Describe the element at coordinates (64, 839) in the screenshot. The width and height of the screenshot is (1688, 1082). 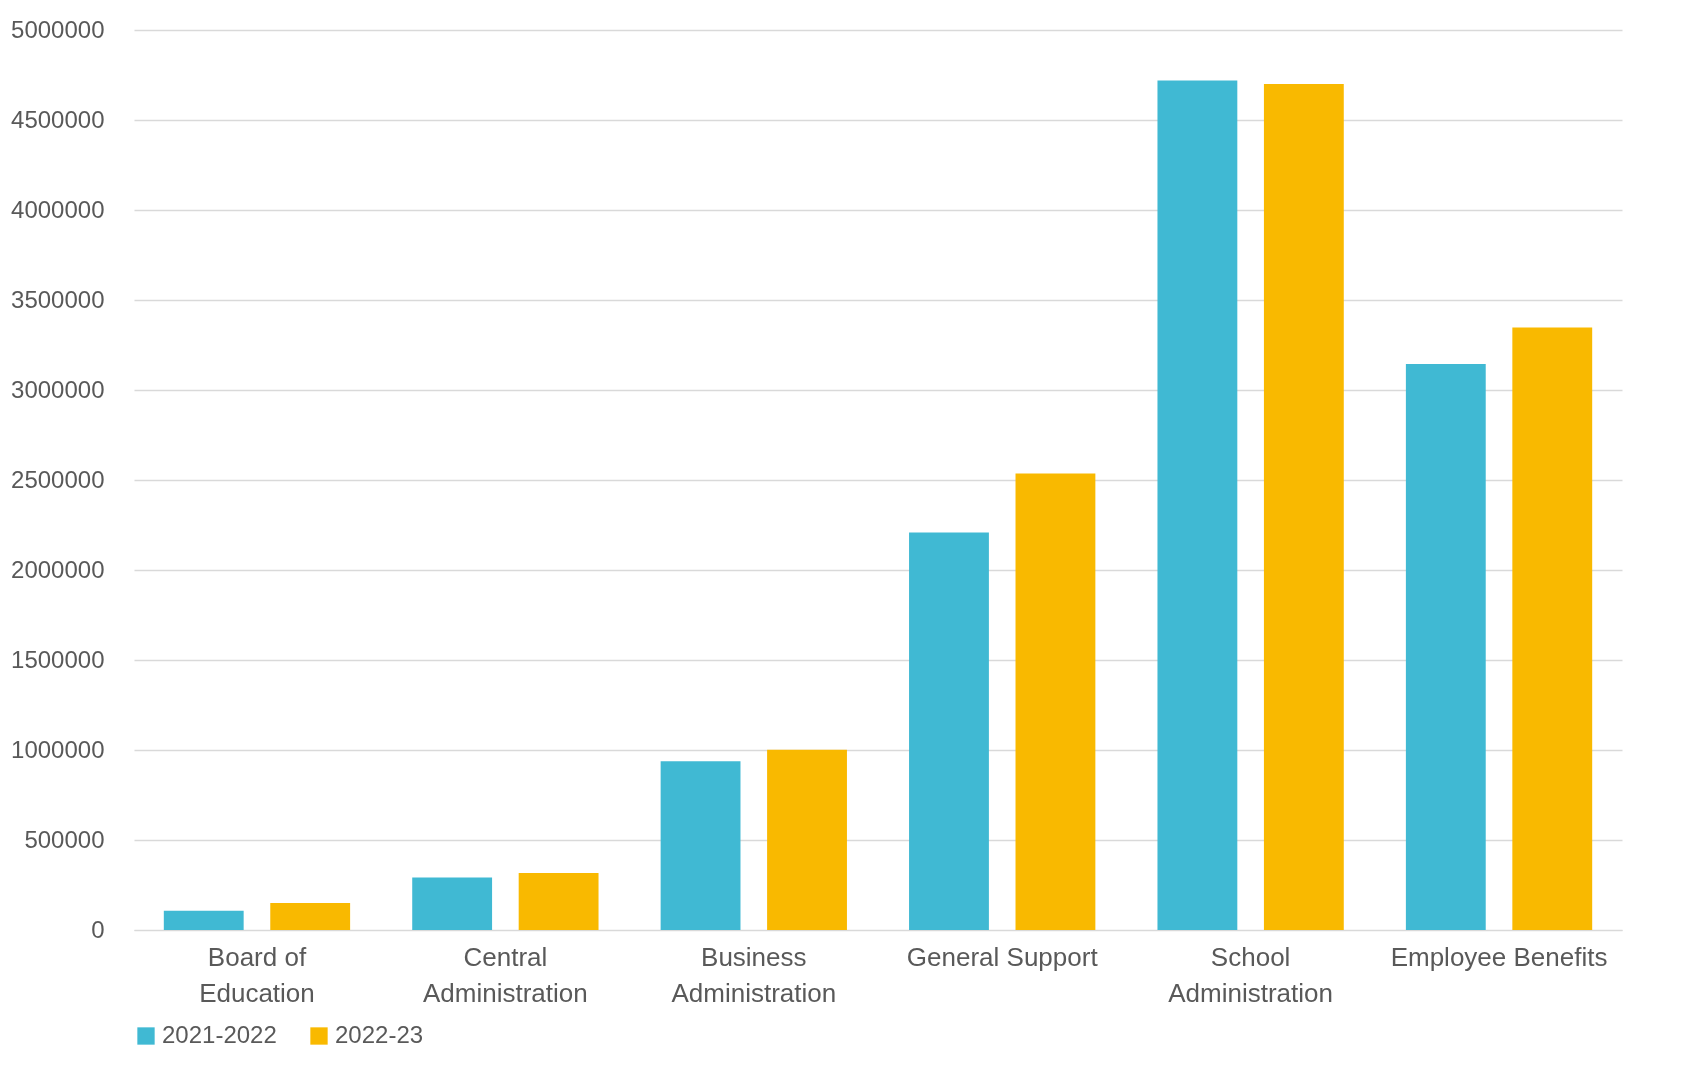
I see `y-tick-label: 500000` at that location.